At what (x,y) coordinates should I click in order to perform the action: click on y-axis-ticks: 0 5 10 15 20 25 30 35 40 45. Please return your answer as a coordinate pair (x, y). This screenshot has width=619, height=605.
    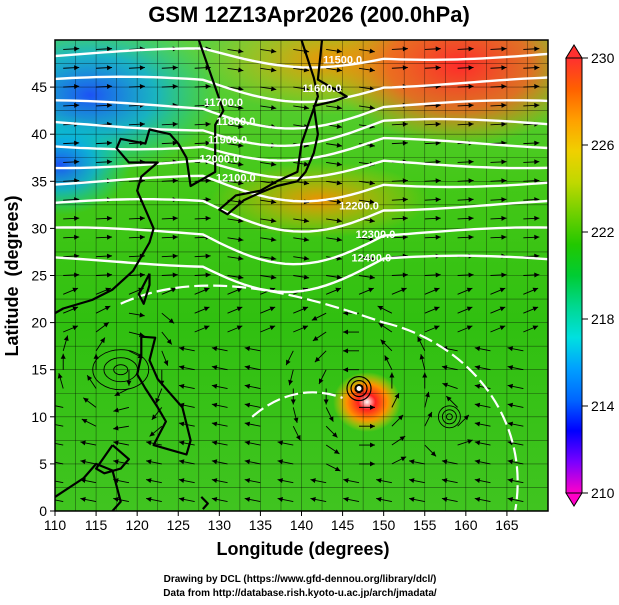
    Looking at the image, I should click on (43, 299).